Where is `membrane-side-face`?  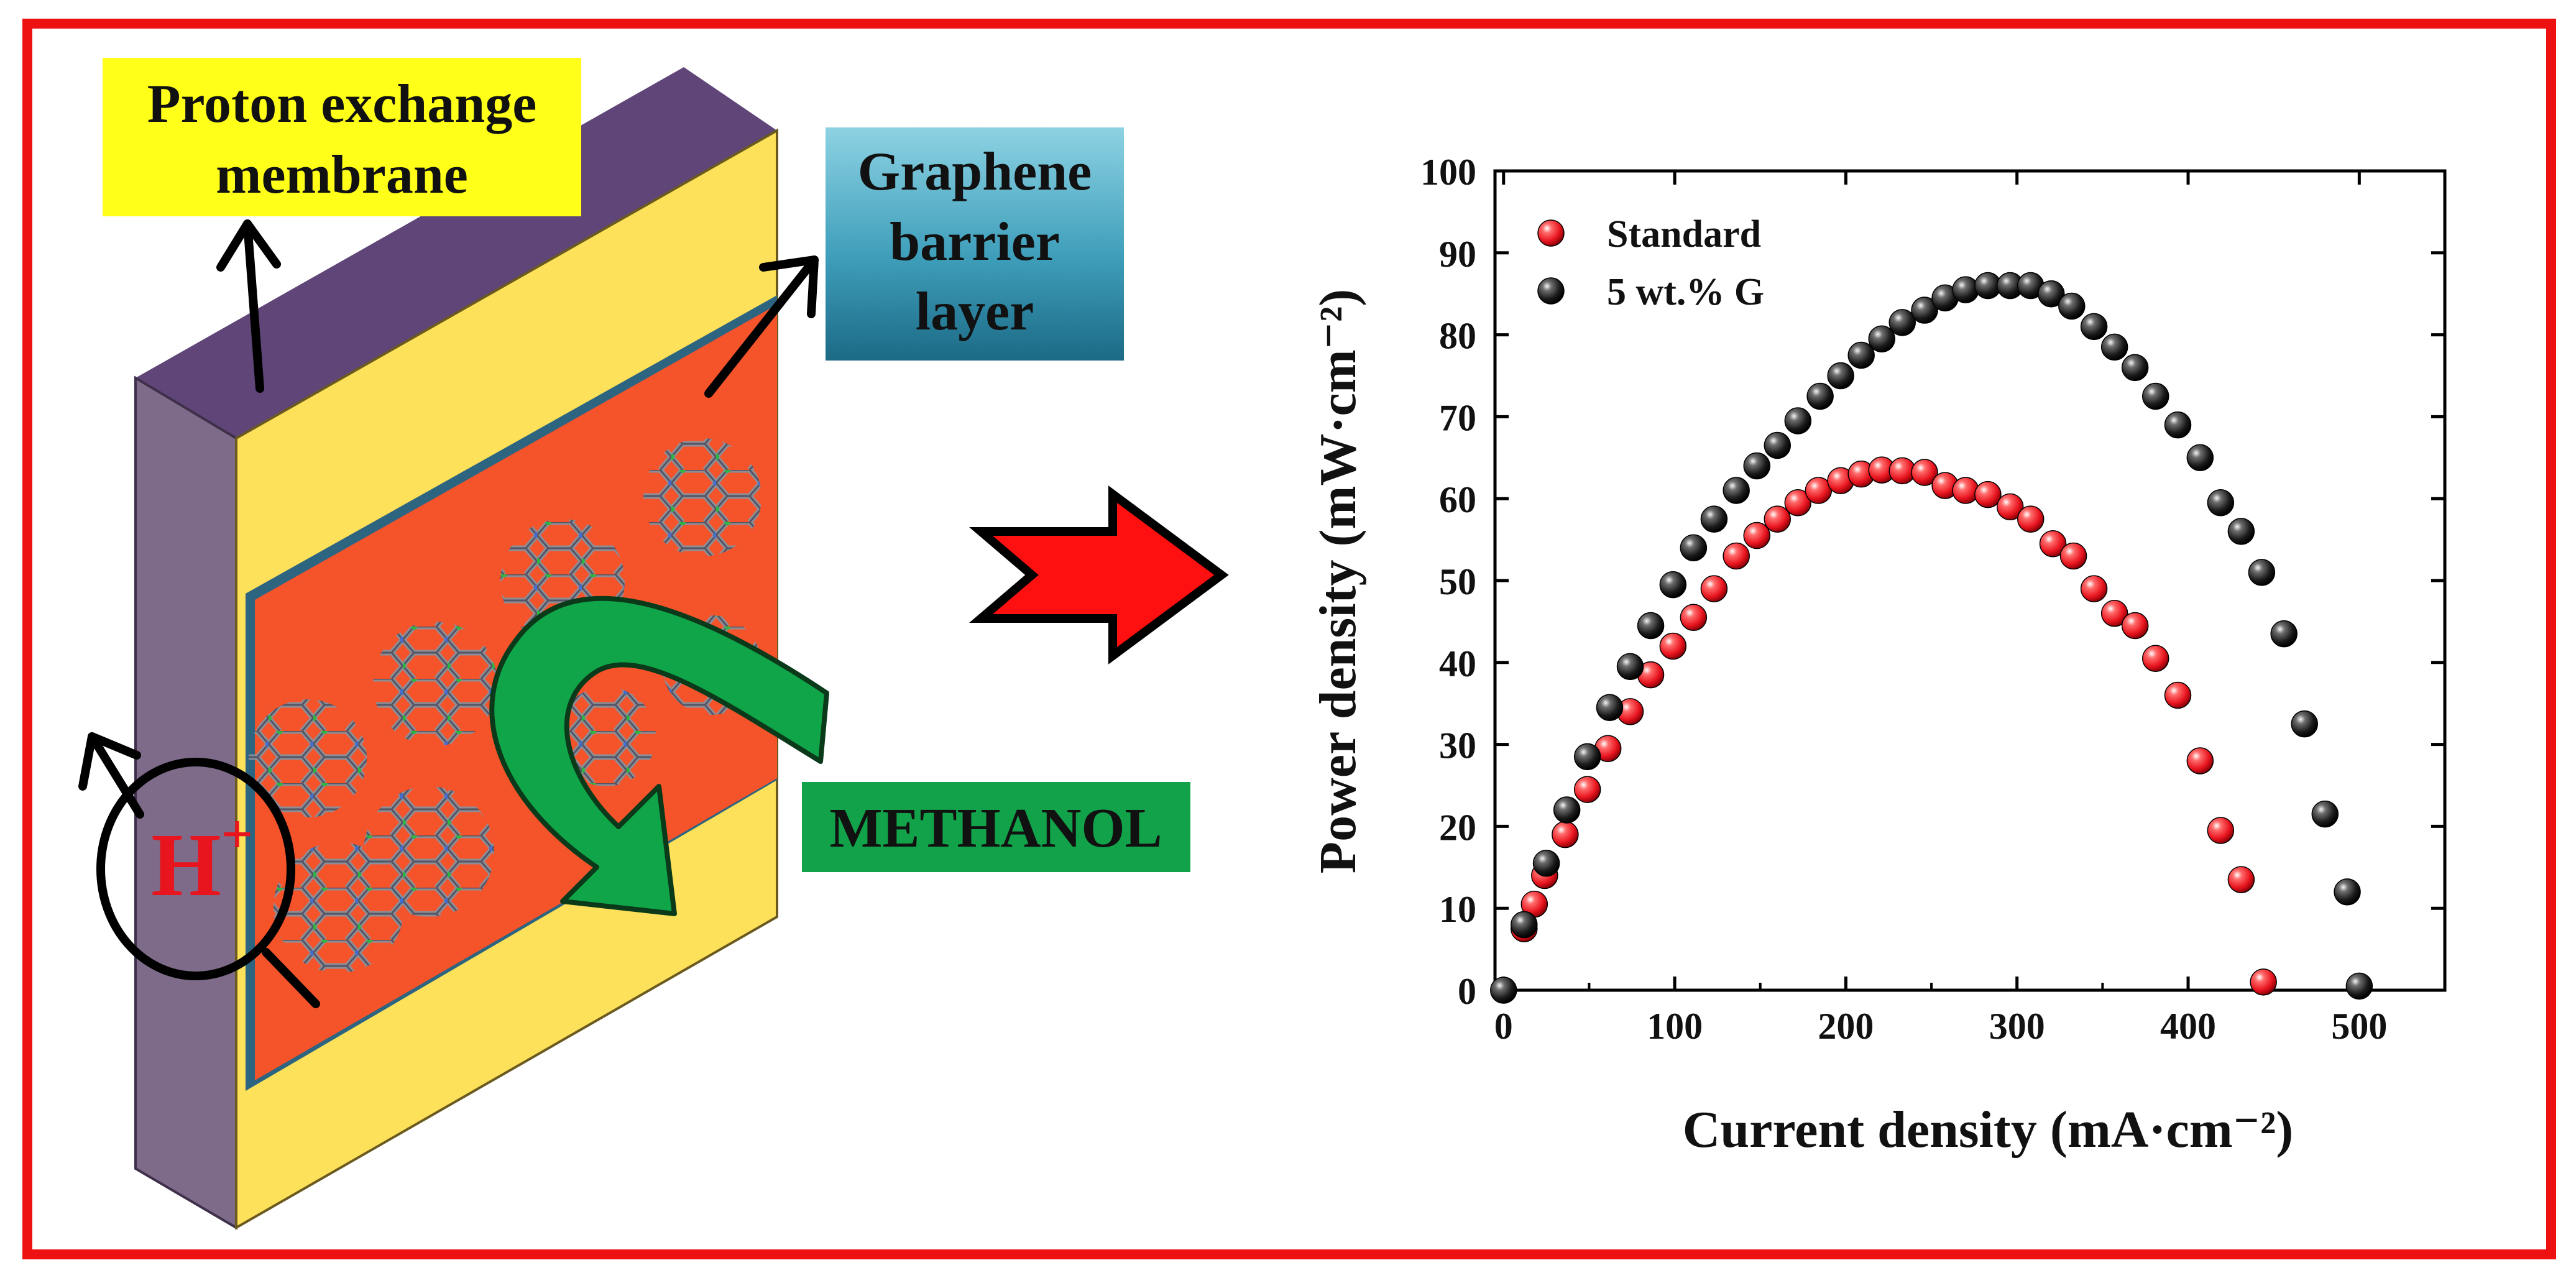
membrane-side-face is located at coordinates (185, 802).